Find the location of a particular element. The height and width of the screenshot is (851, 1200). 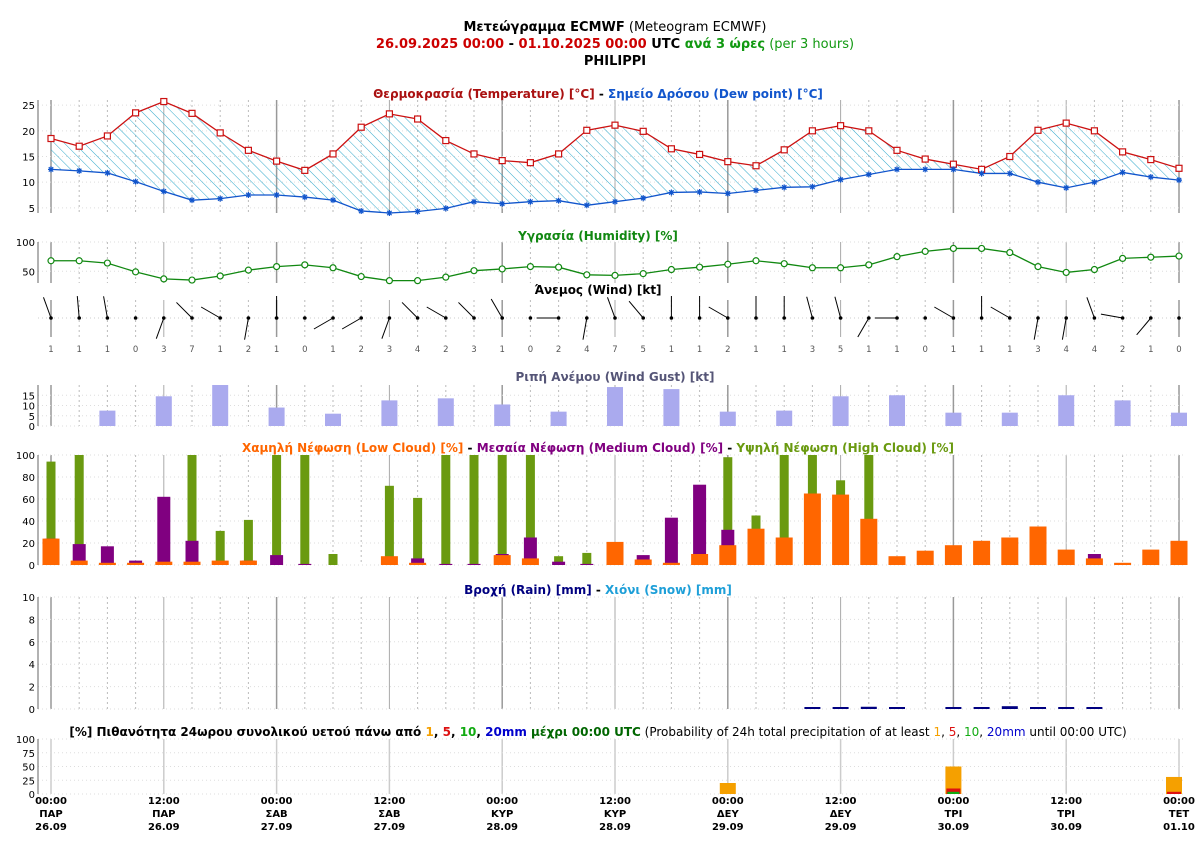

header-date-start: 26.09.2025 00:00 is located at coordinates (440, 44).